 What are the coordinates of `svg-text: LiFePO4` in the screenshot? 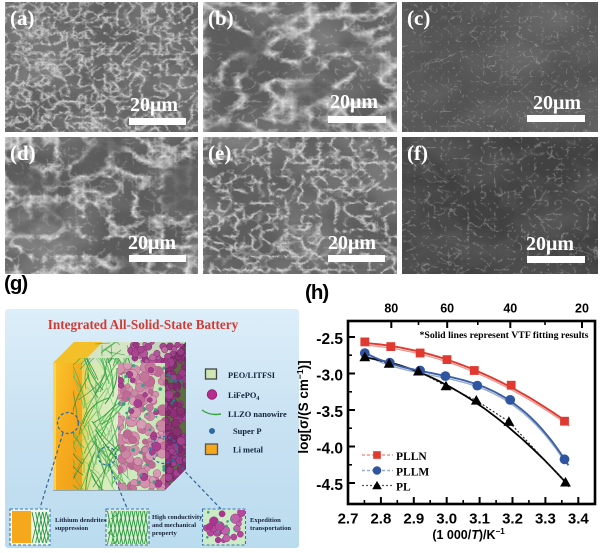 It's located at (243, 396).